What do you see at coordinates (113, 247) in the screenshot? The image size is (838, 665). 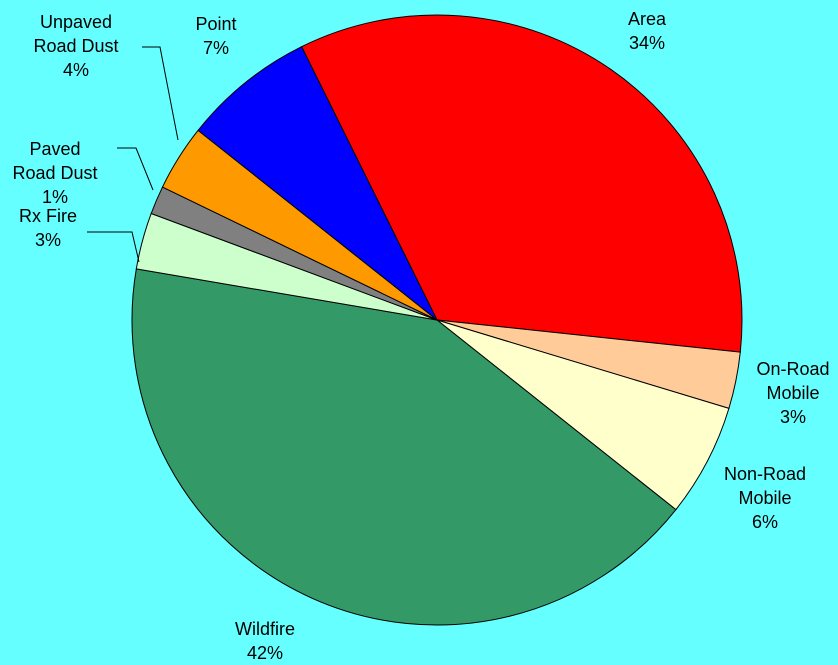 I see `leader-line-rx-fire` at bounding box center [113, 247].